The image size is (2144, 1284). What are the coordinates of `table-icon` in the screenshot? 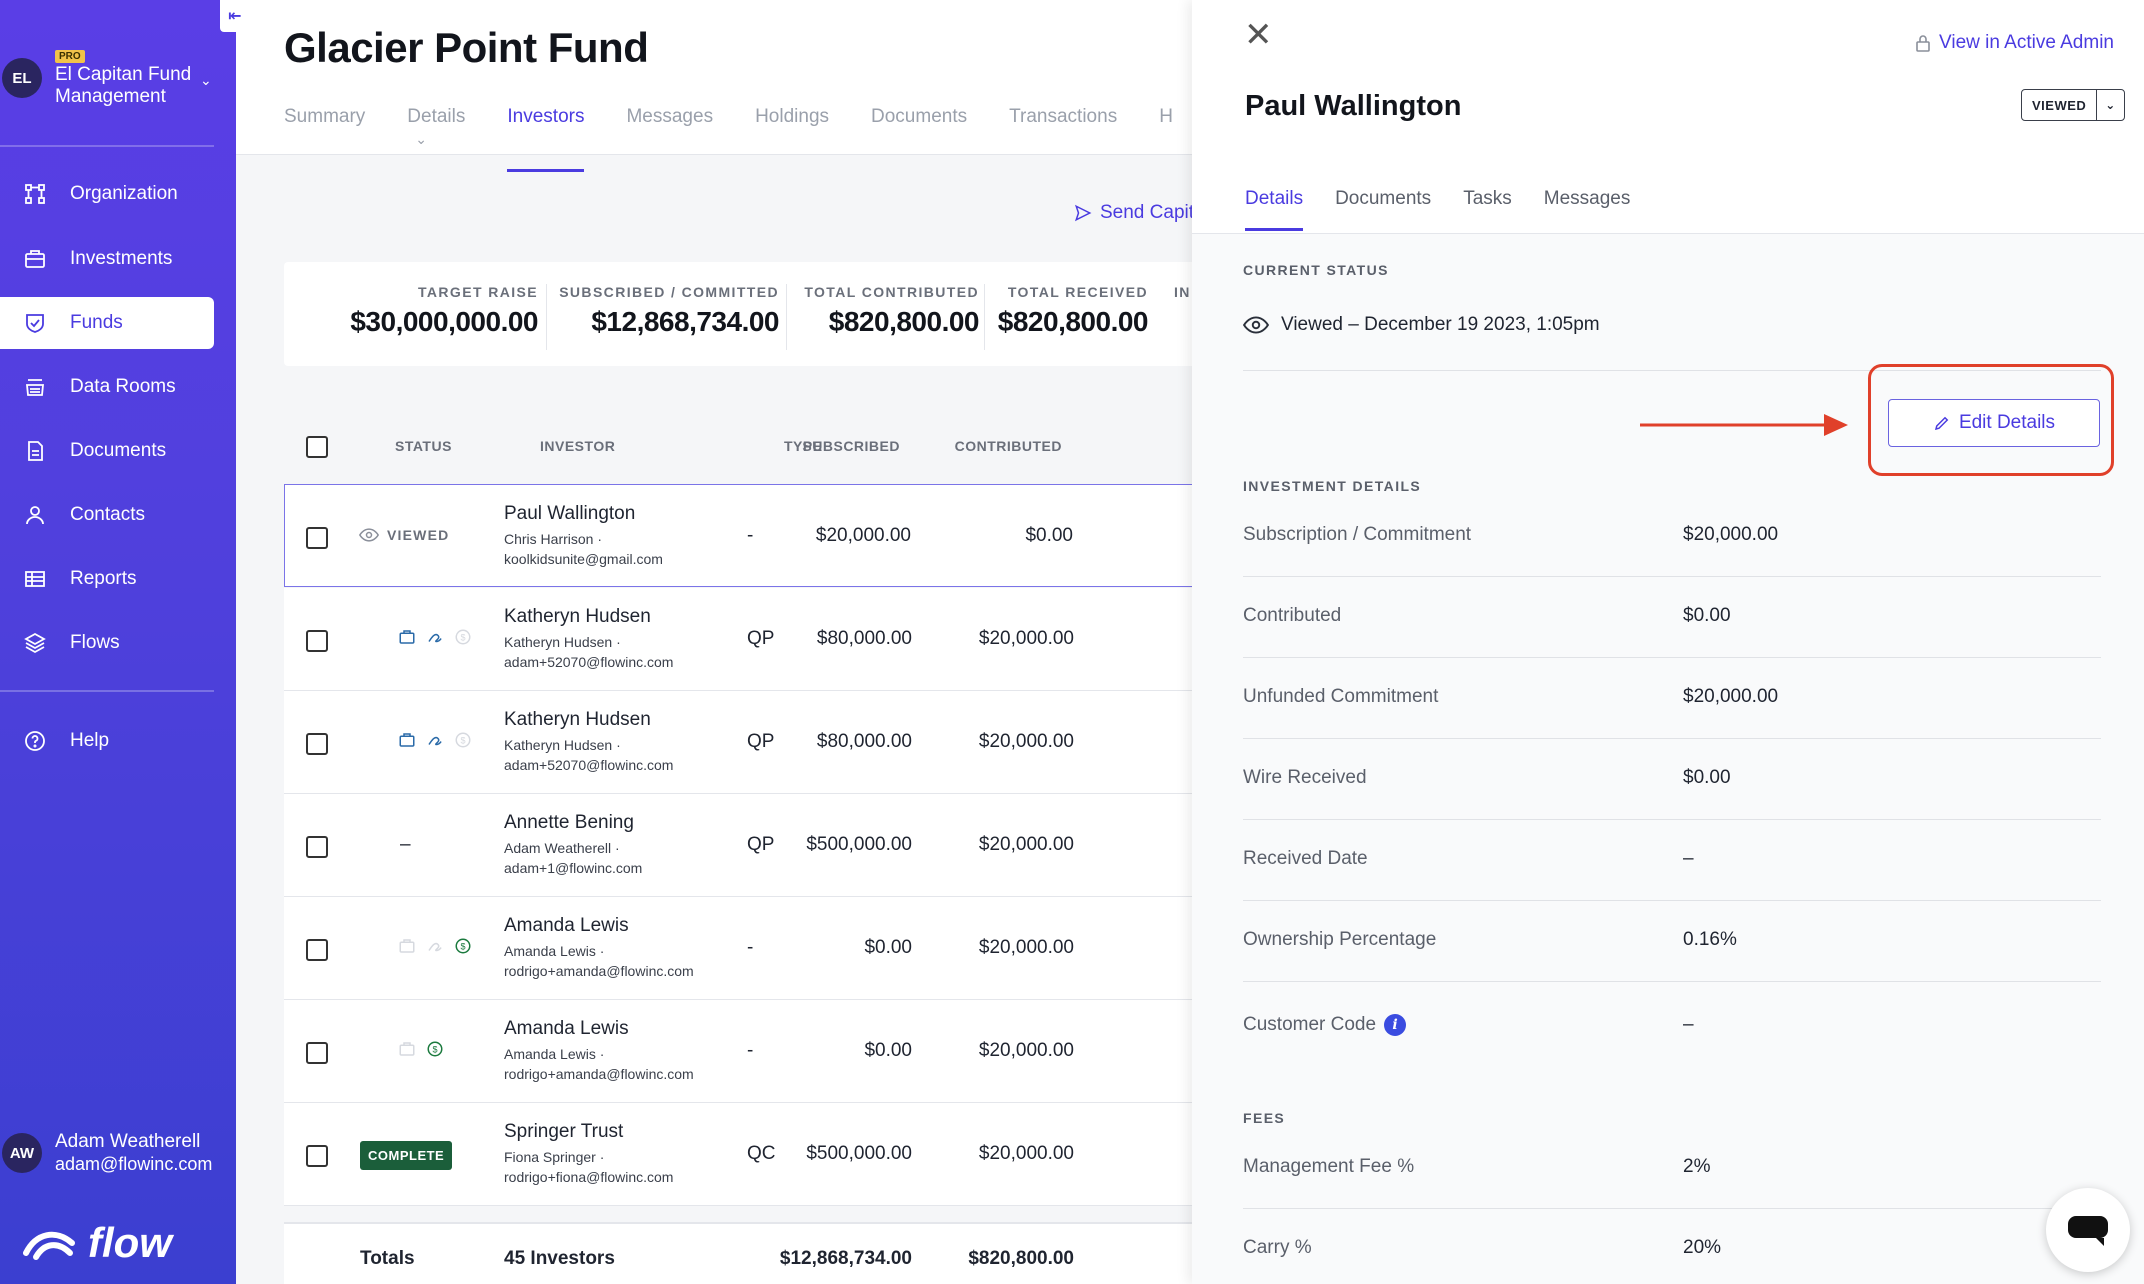 It's located at (35, 579).